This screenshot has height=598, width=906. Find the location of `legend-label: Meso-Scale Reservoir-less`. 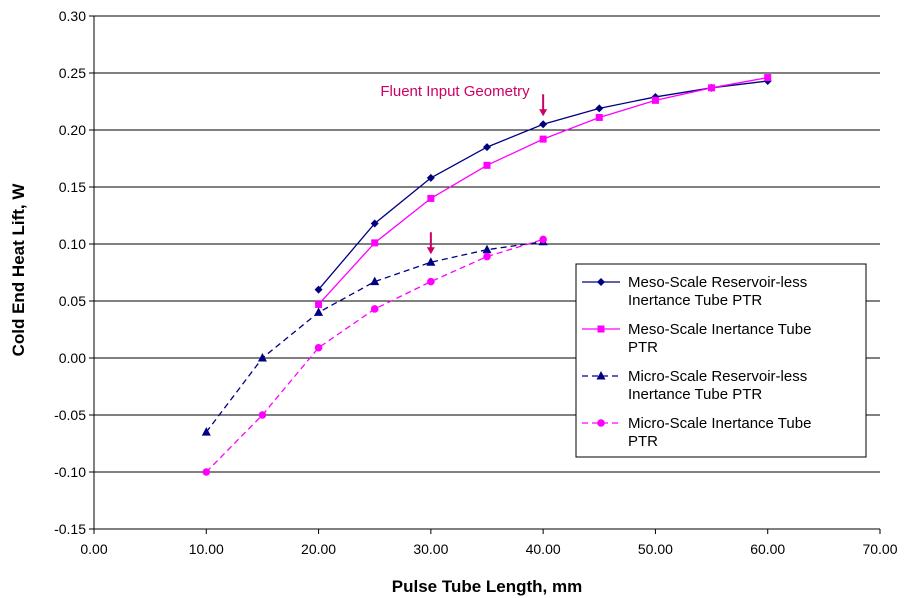

legend-label: Meso-Scale Reservoir-less is located at coordinates (717, 282).